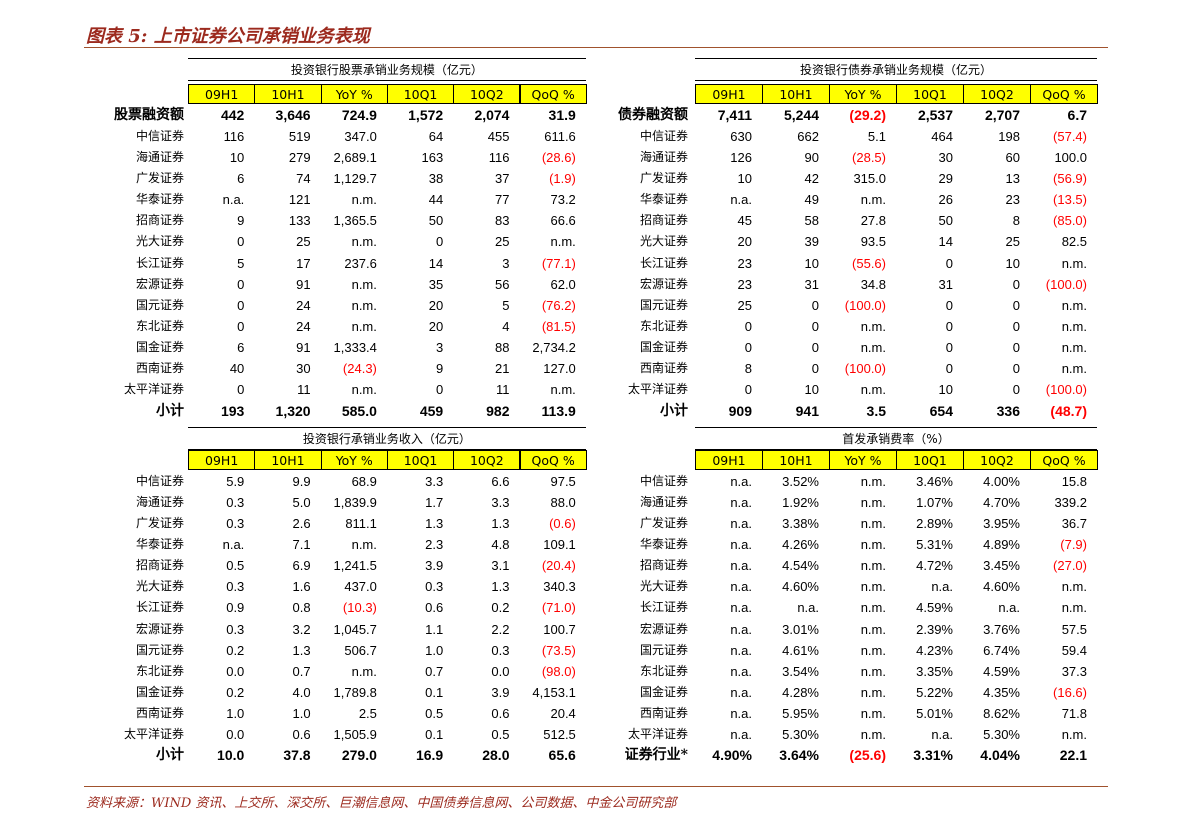 This screenshot has width=1191, height=829. What do you see at coordinates (942, 136) in the screenshot?
I see `cell: 464` at bounding box center [942, 136].